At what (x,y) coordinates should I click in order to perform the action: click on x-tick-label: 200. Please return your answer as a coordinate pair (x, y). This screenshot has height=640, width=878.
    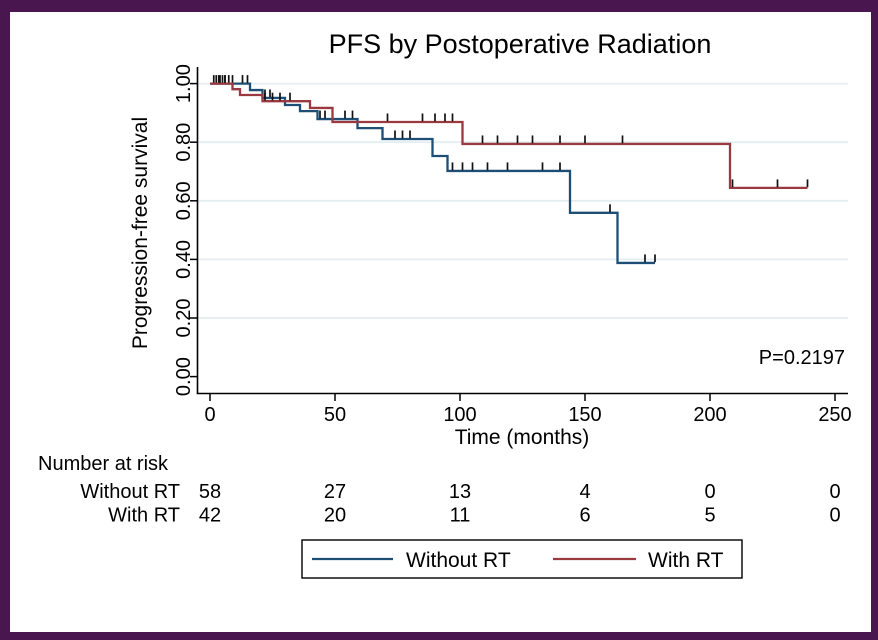
    Looking at the image, I should click on (709, 415).